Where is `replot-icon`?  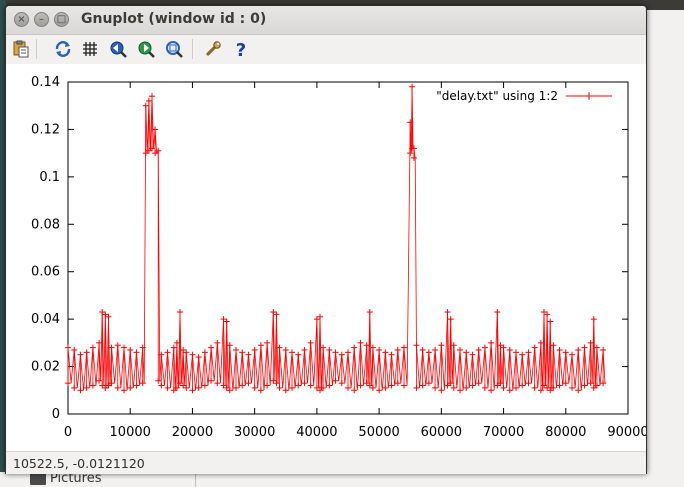
replot-icon is located at coordinates (63, 49).